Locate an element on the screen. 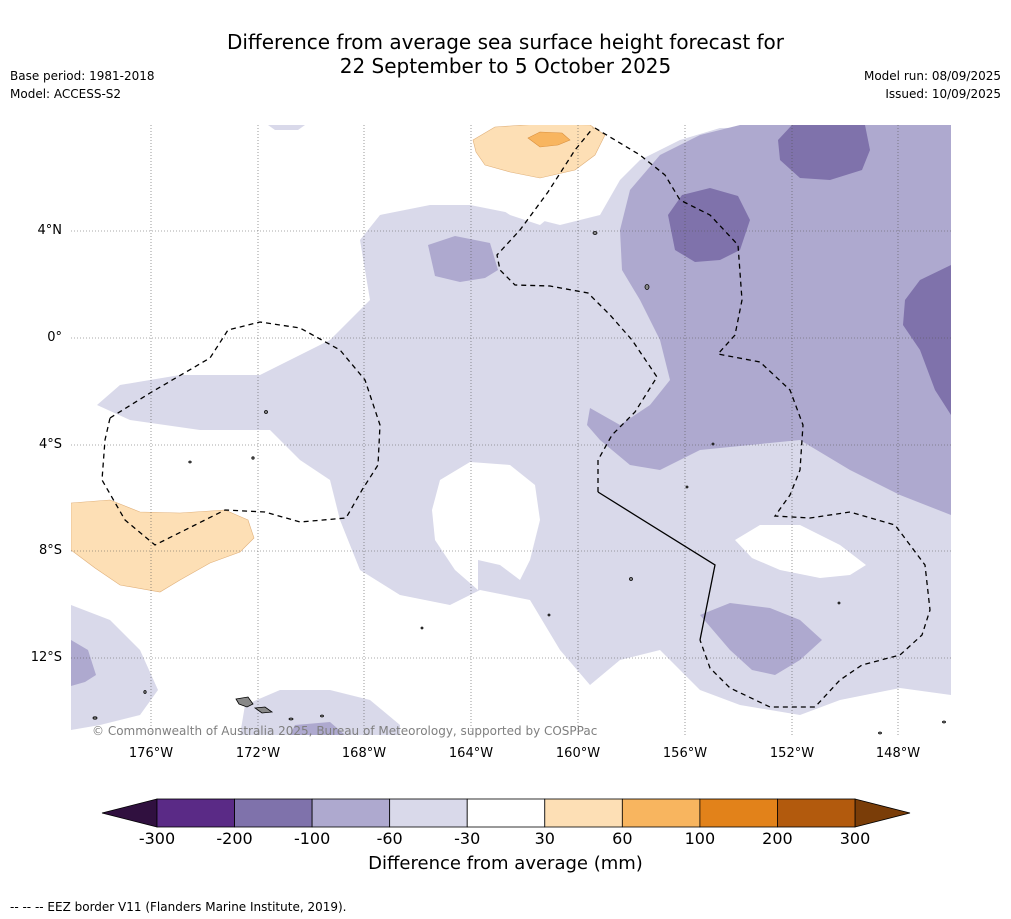 The width and height of the screenshot is (1011, 919). contour-orange-core is located at coordinates (549, 139).